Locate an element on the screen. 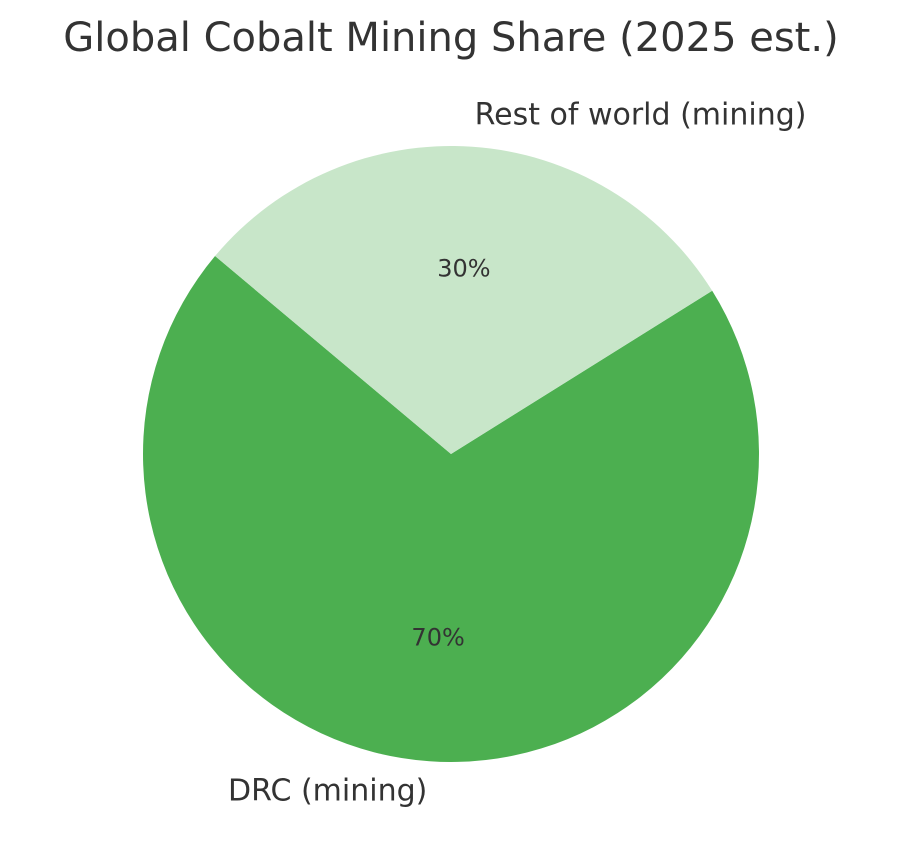 The height and width of the screenshot is (860, 902). percent-label: 30% is located at coordinates (463, 269).